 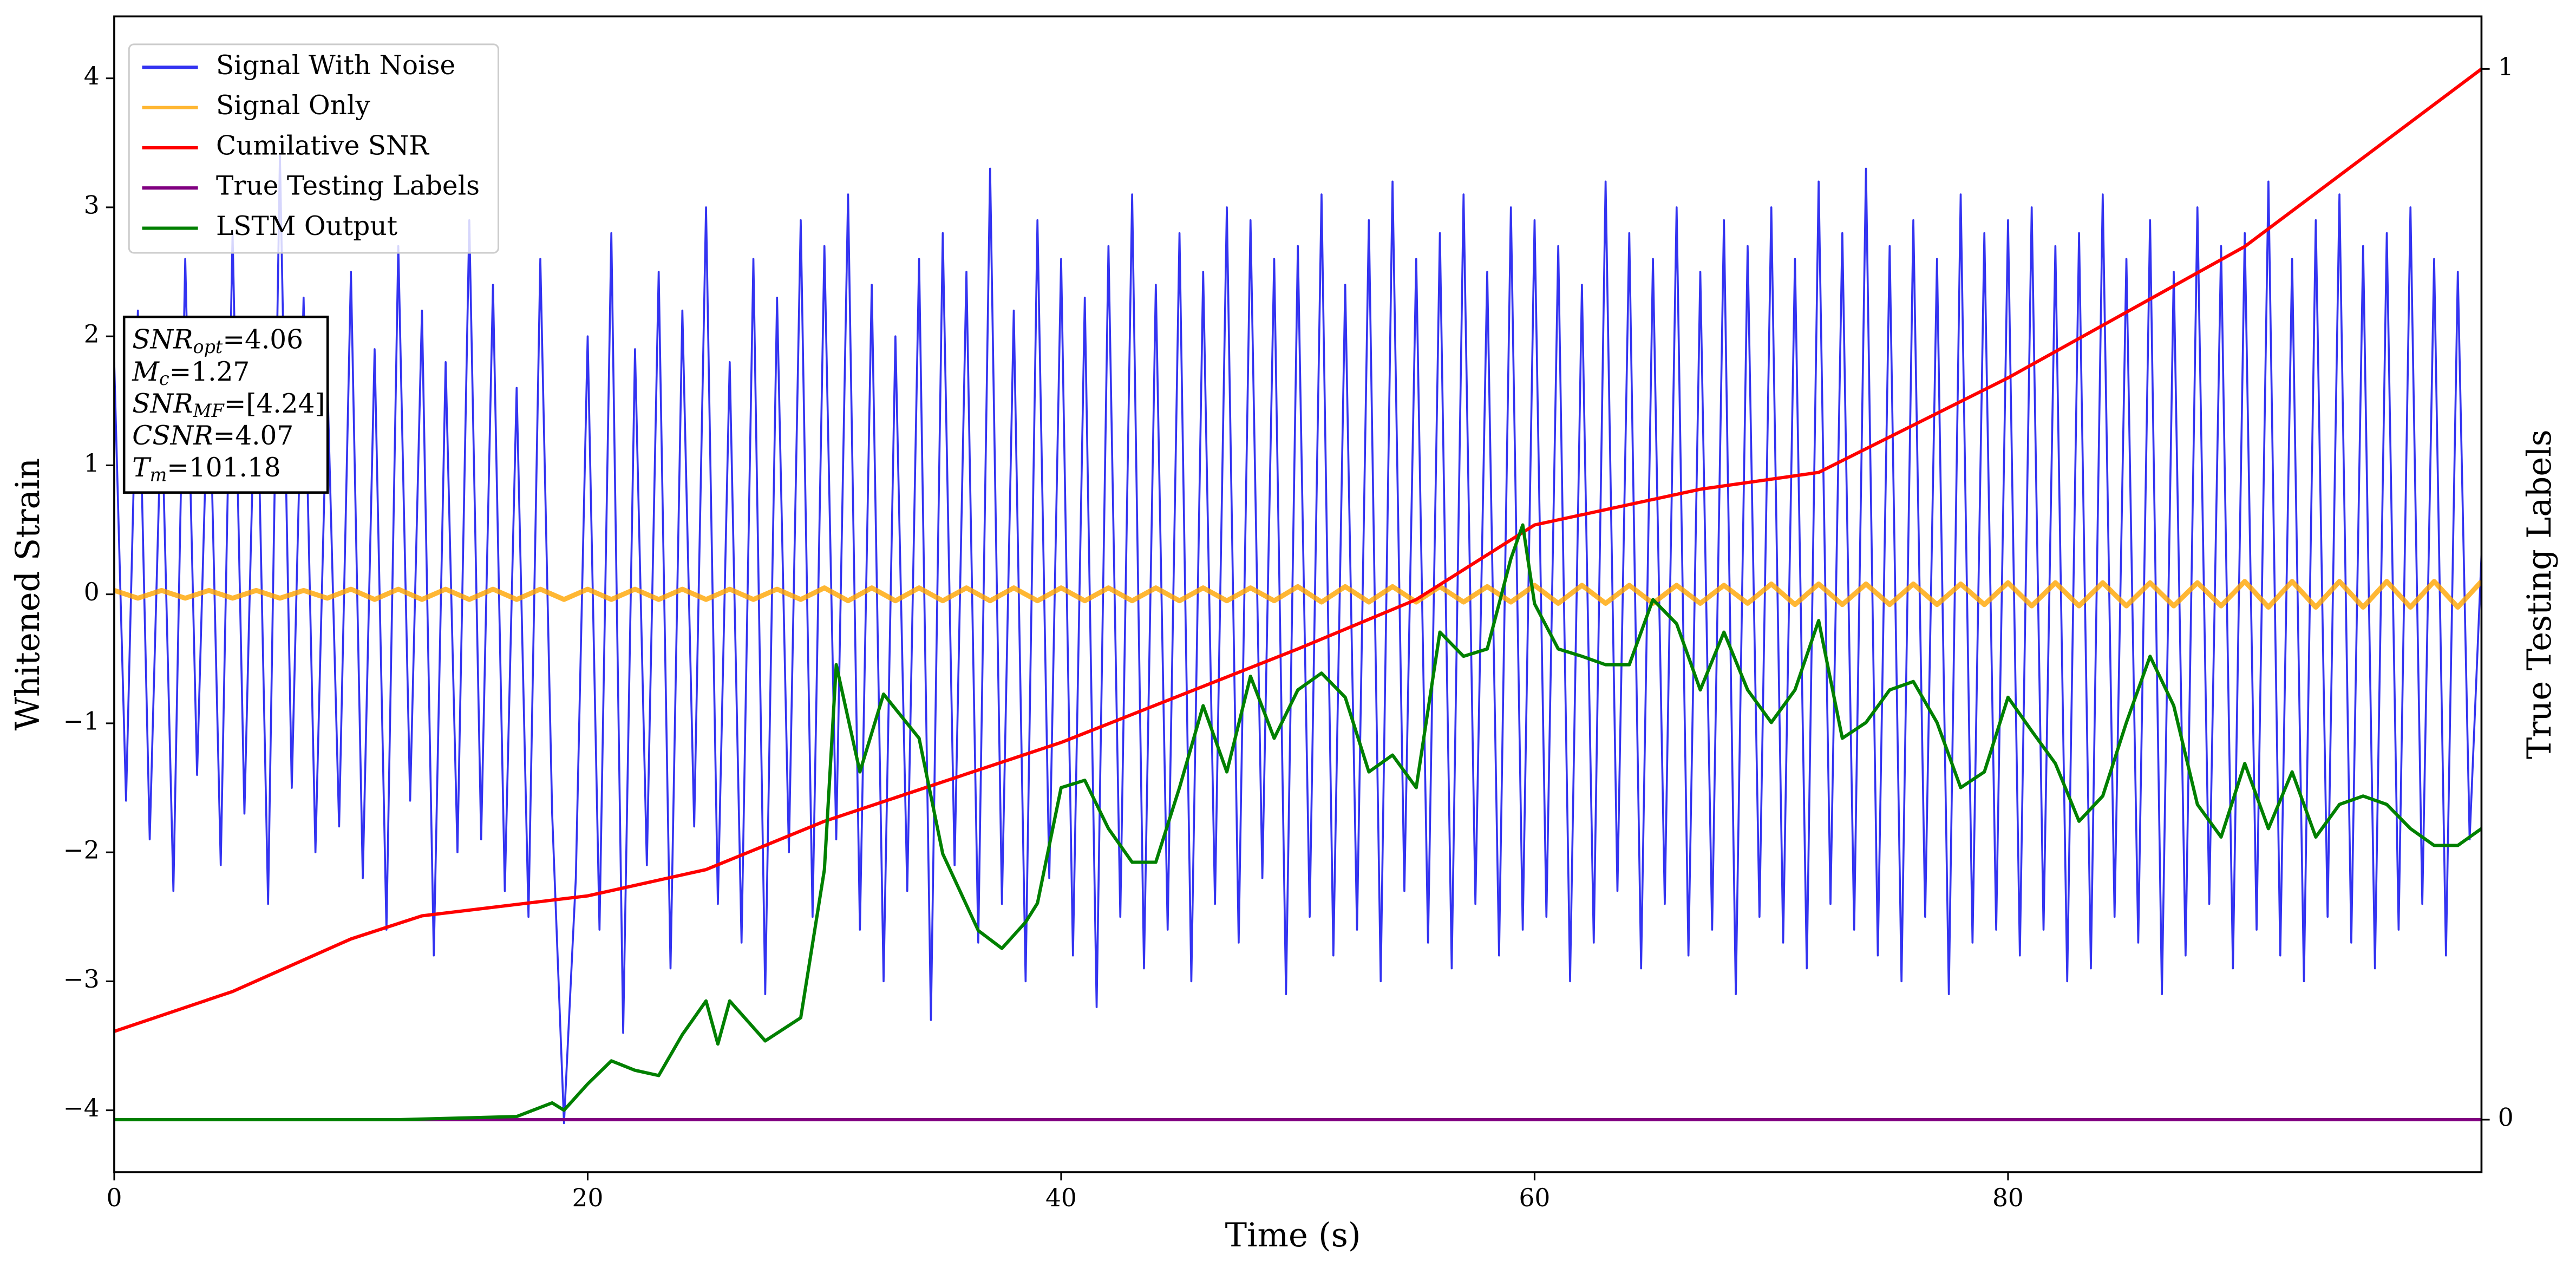 What do you see at coordinates (114, 1198) in the screenshot?
I see `x-tick-label: 0` at bounding box center [114, 1198].